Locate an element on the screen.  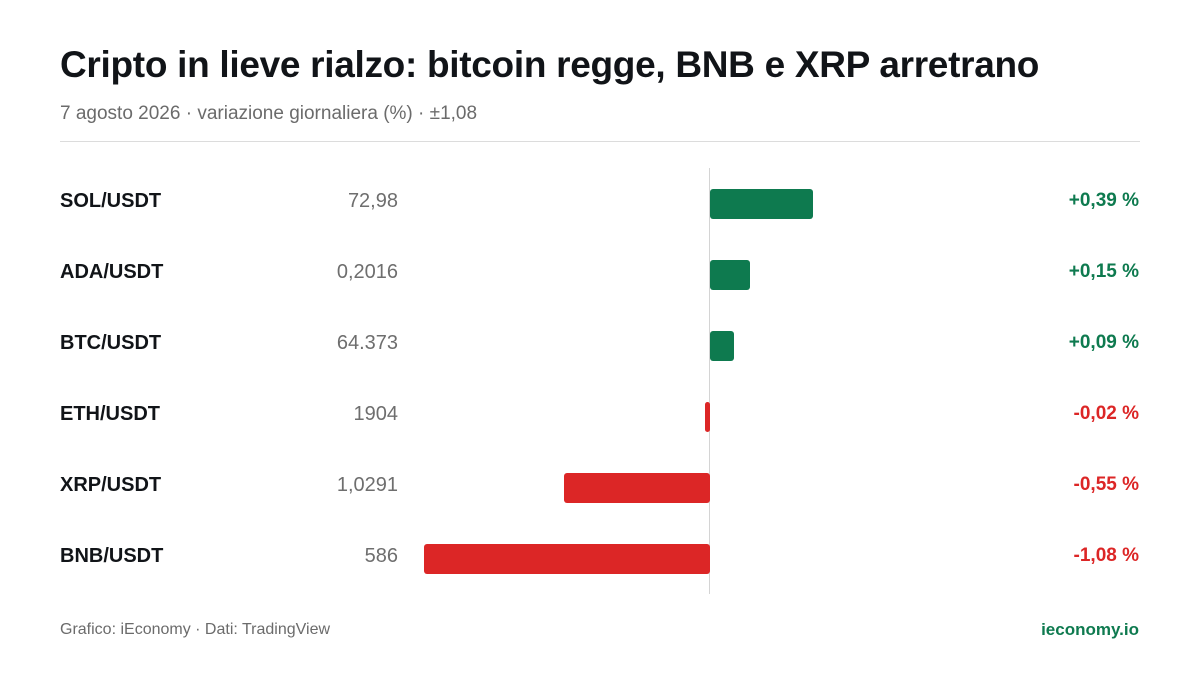
price-label: 0,2016 is located at coordinates (367, 272).